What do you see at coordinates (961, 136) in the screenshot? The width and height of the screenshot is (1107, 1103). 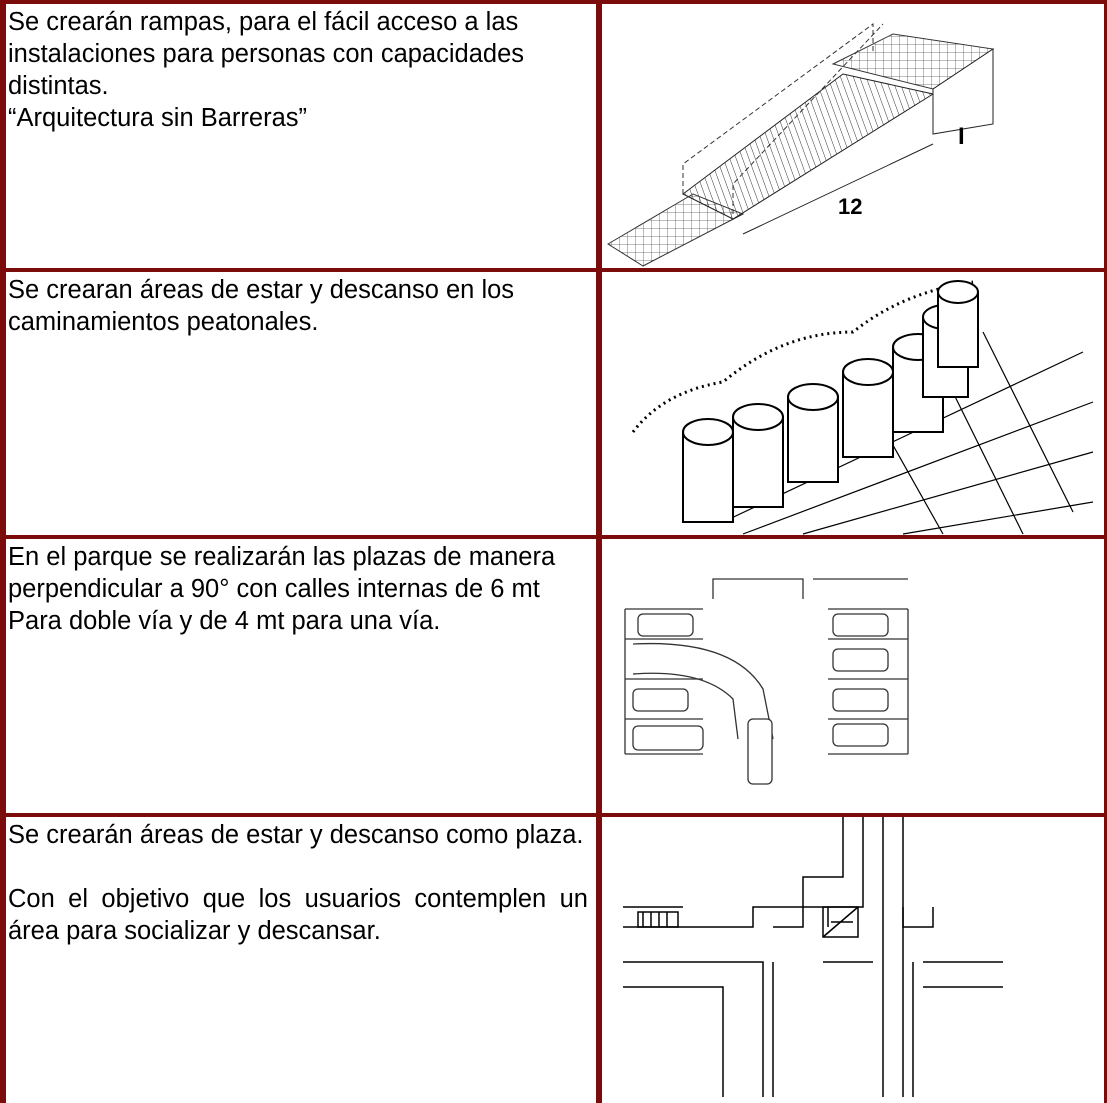 I see `figure-label: I` at bounding box center [961, 136].